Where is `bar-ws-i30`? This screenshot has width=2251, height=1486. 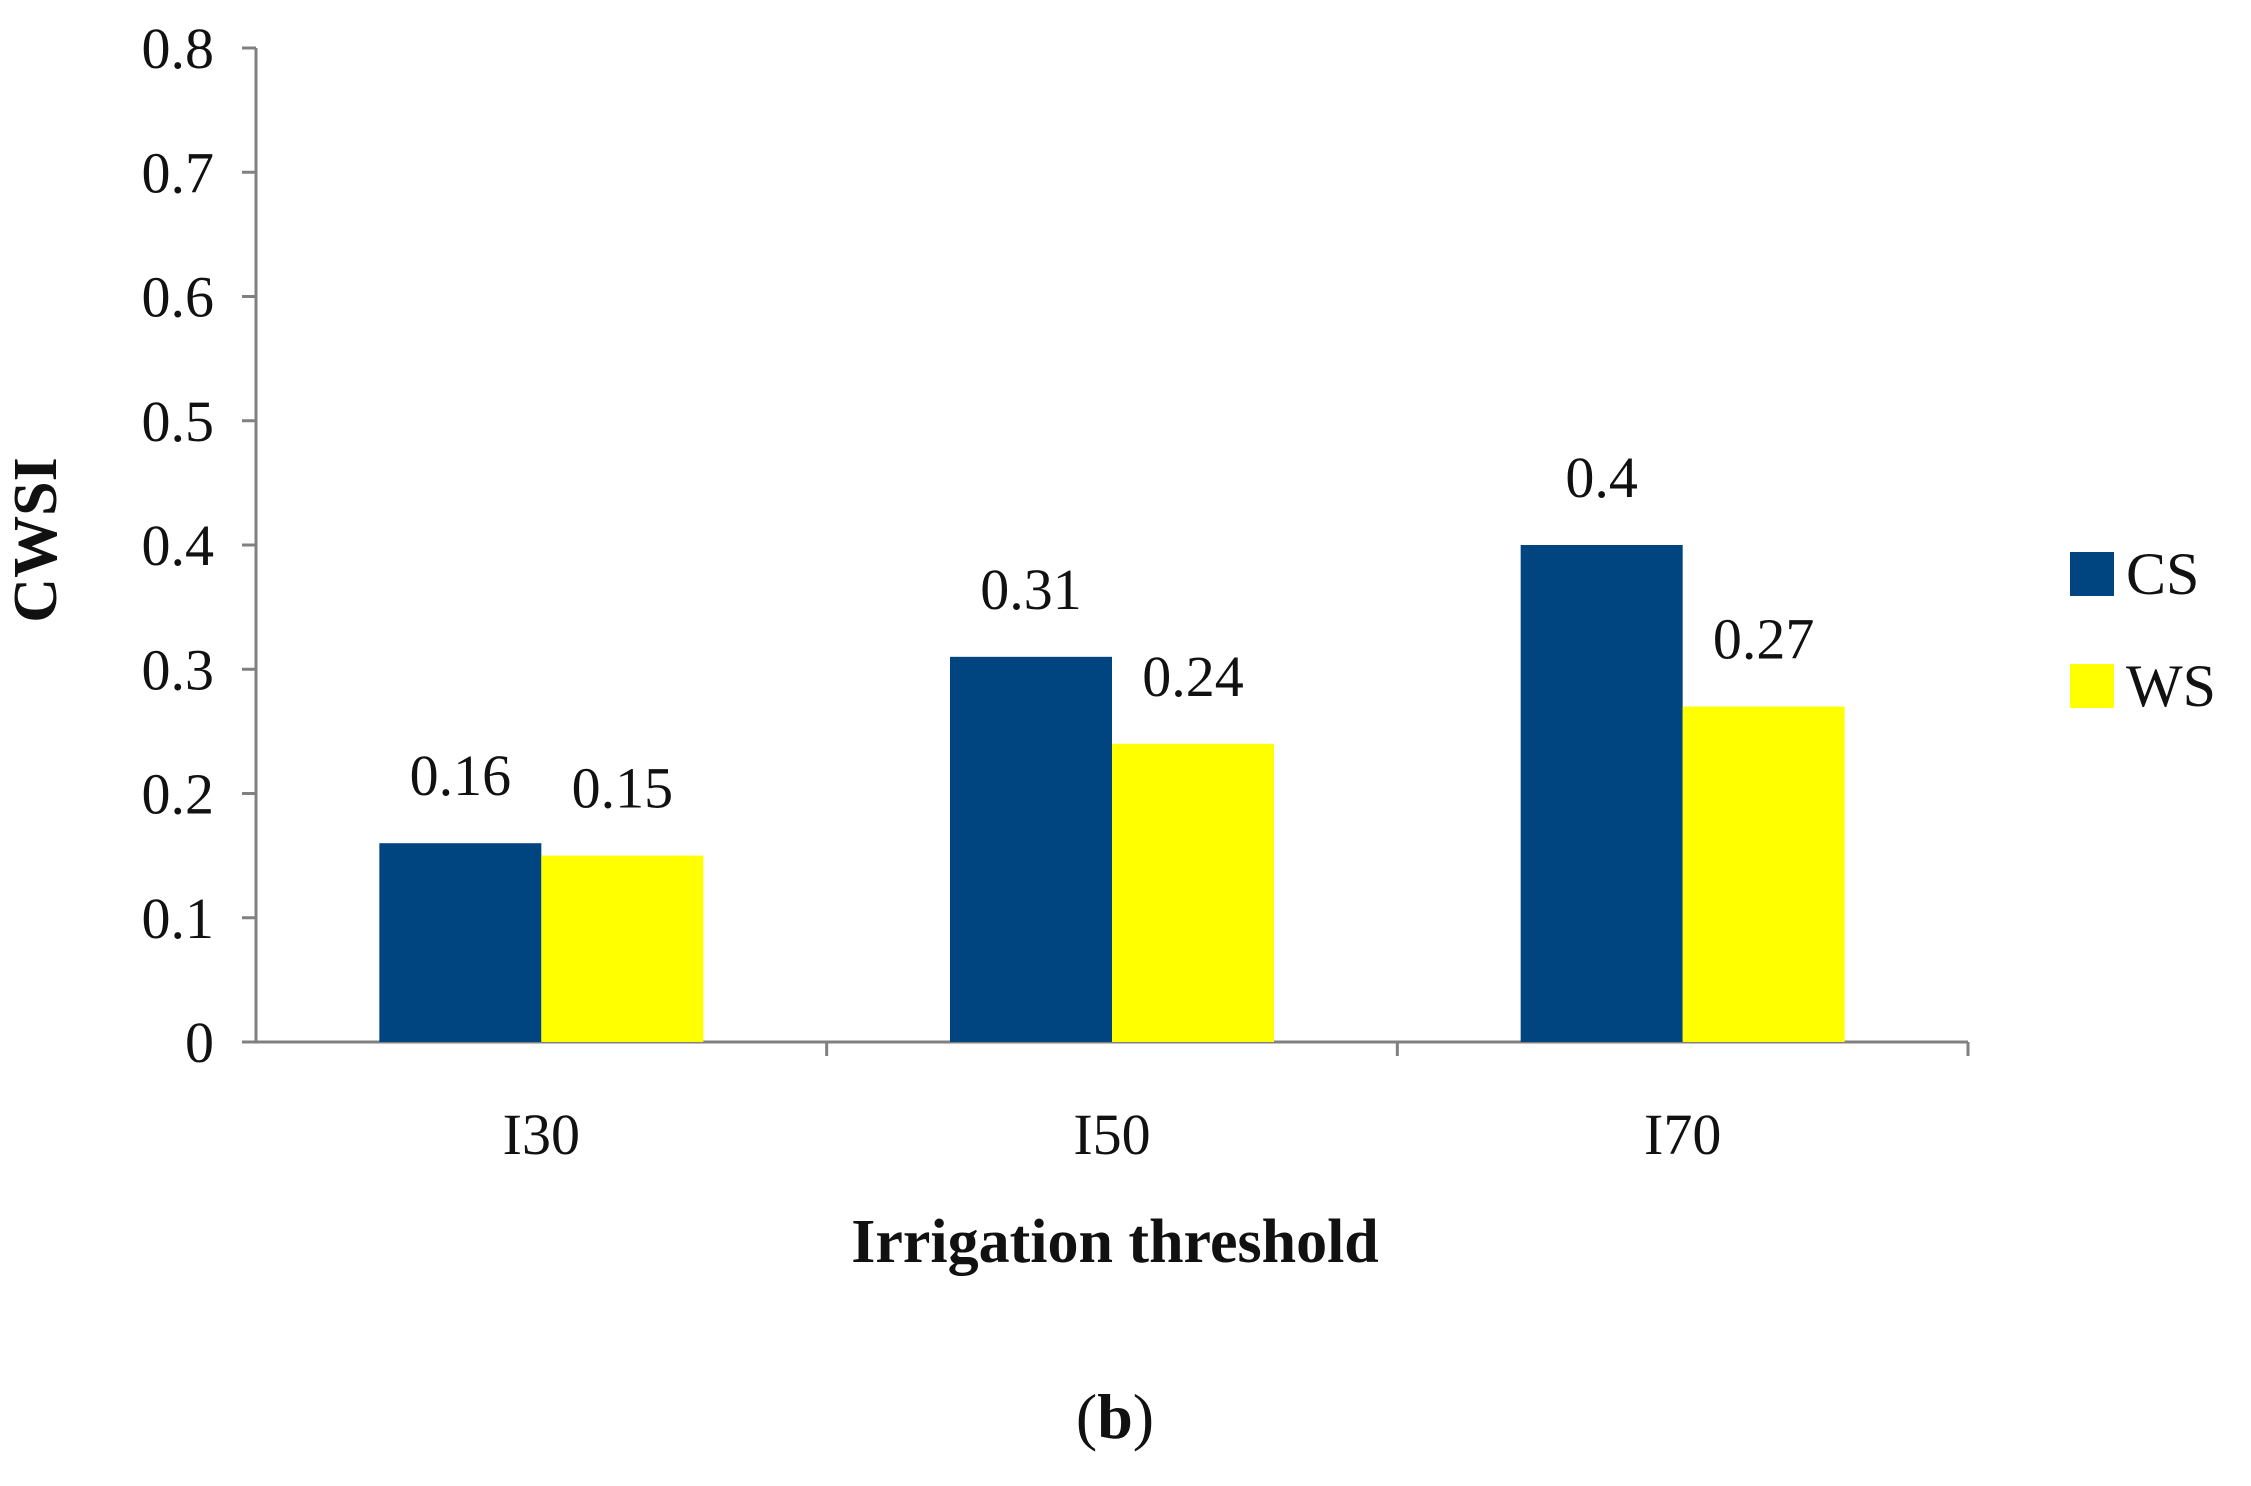 bar-ws-i30 is located at coordinates (622, 948).